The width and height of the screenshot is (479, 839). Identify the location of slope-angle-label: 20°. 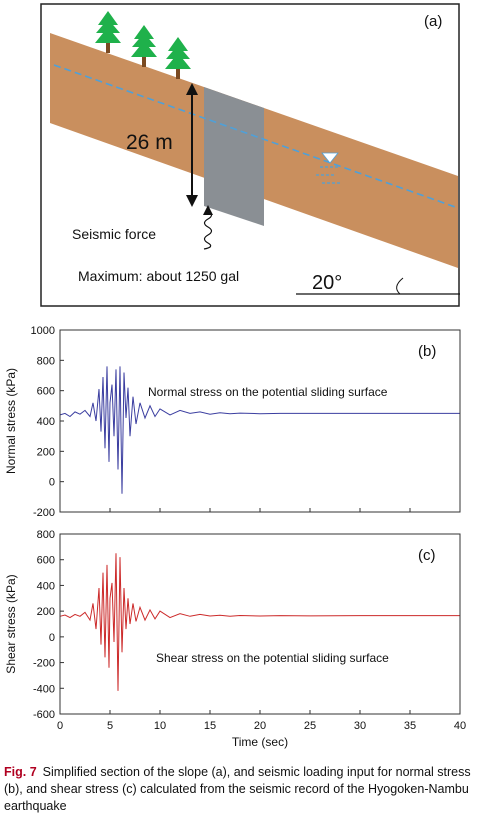
(327, 283).